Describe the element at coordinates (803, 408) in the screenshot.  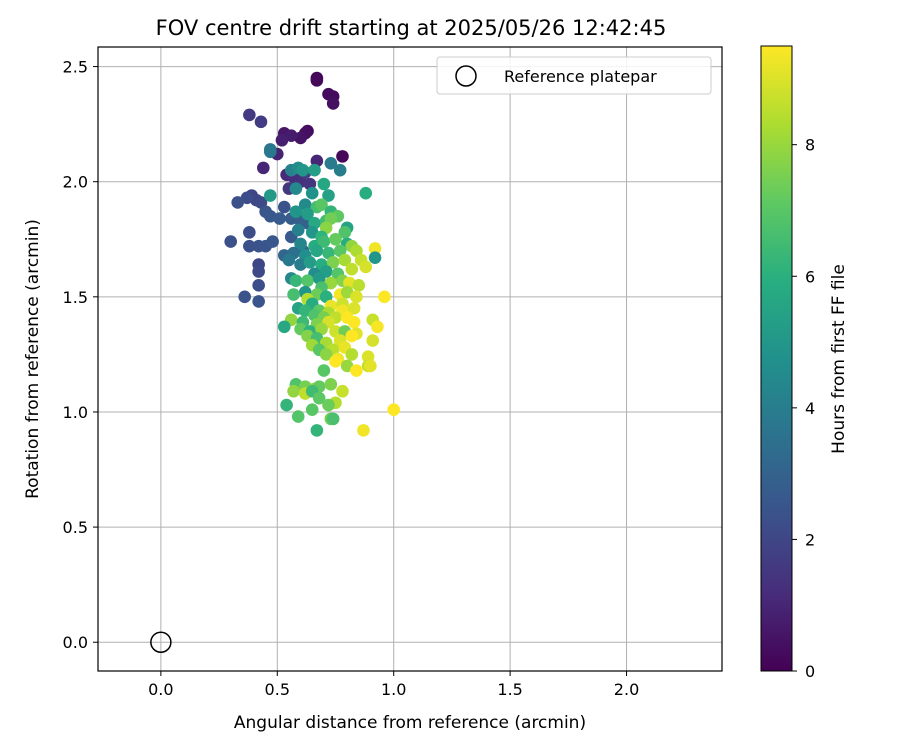
I see `colorbar-ticks: 0 2 4 6 8` at that location.